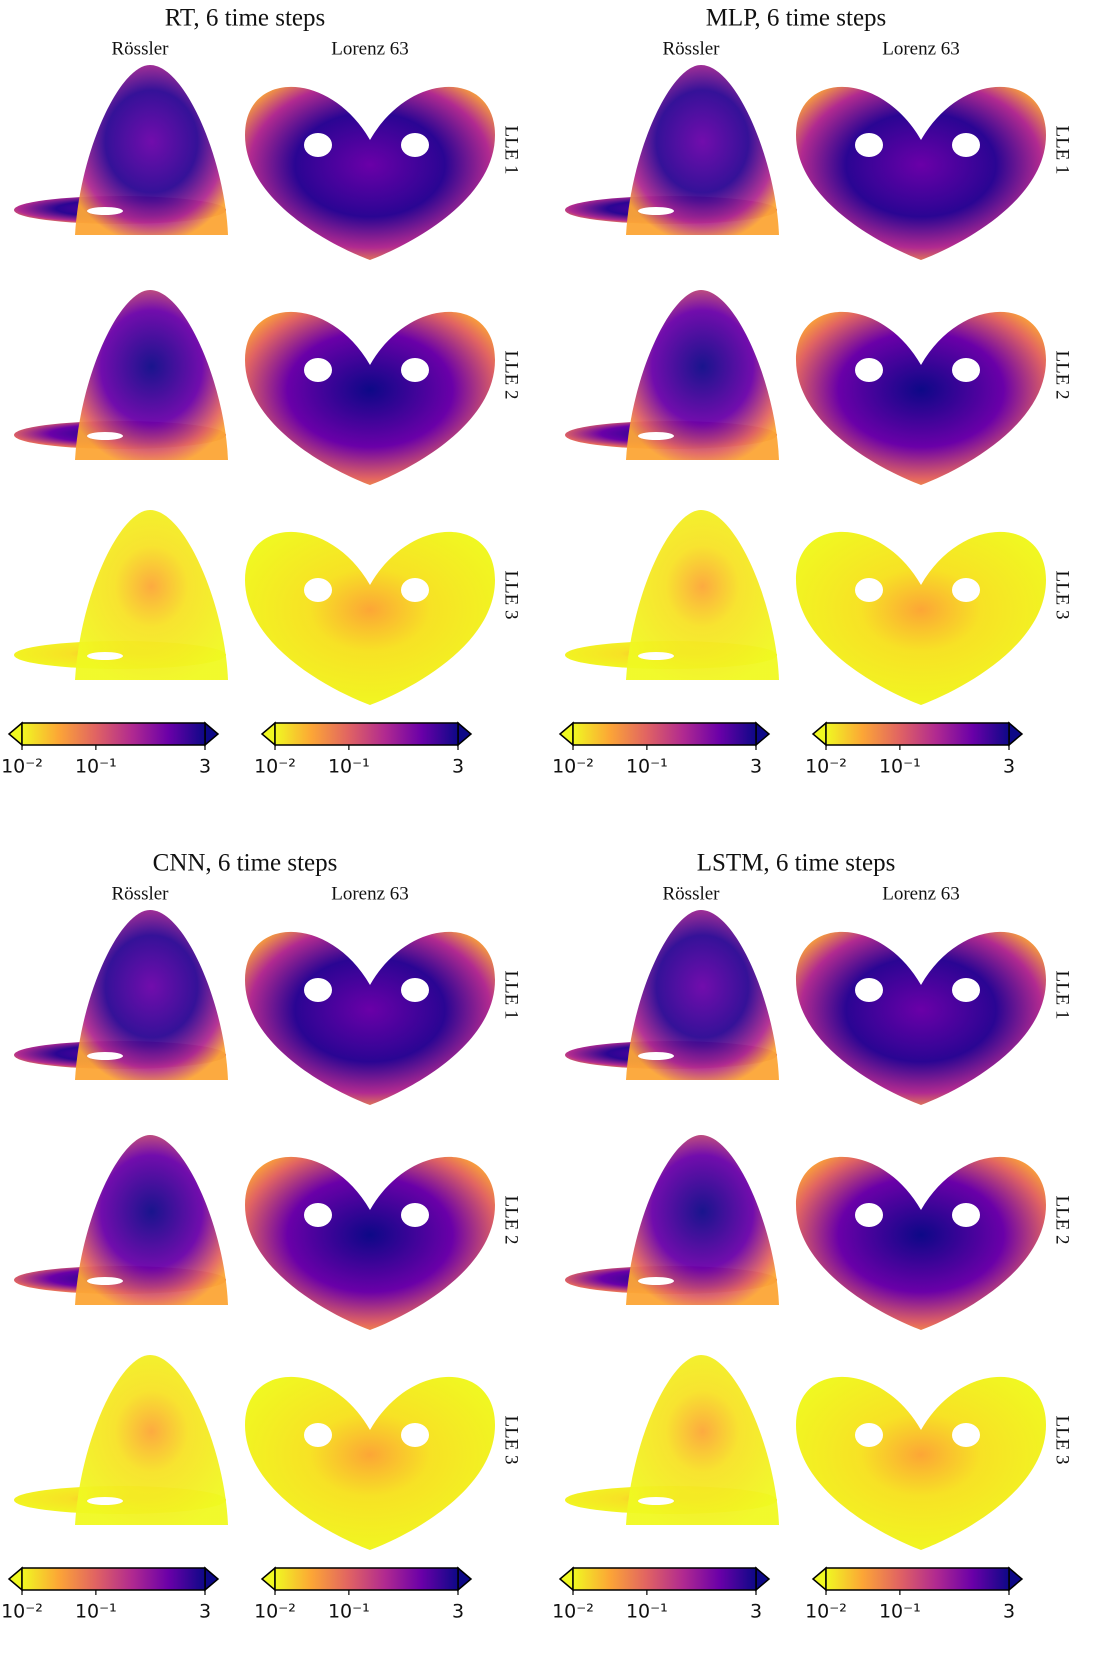 The width and height of the screenshot is (1101, 1672). What do you see at coordinates (245, 18) in the screenshot?
I see `panel-title: RT, 6 time steps` at bounding box center [245, 18].